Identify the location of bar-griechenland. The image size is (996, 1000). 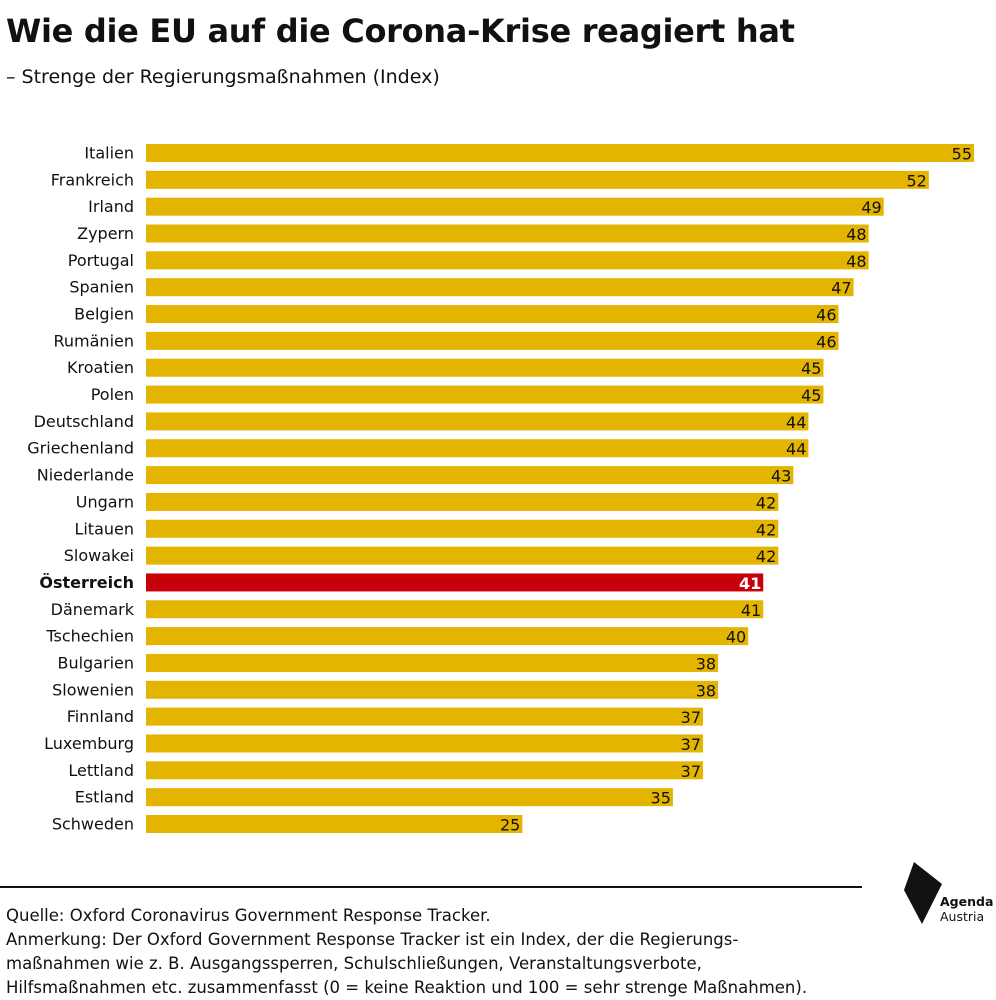
(477, 448).